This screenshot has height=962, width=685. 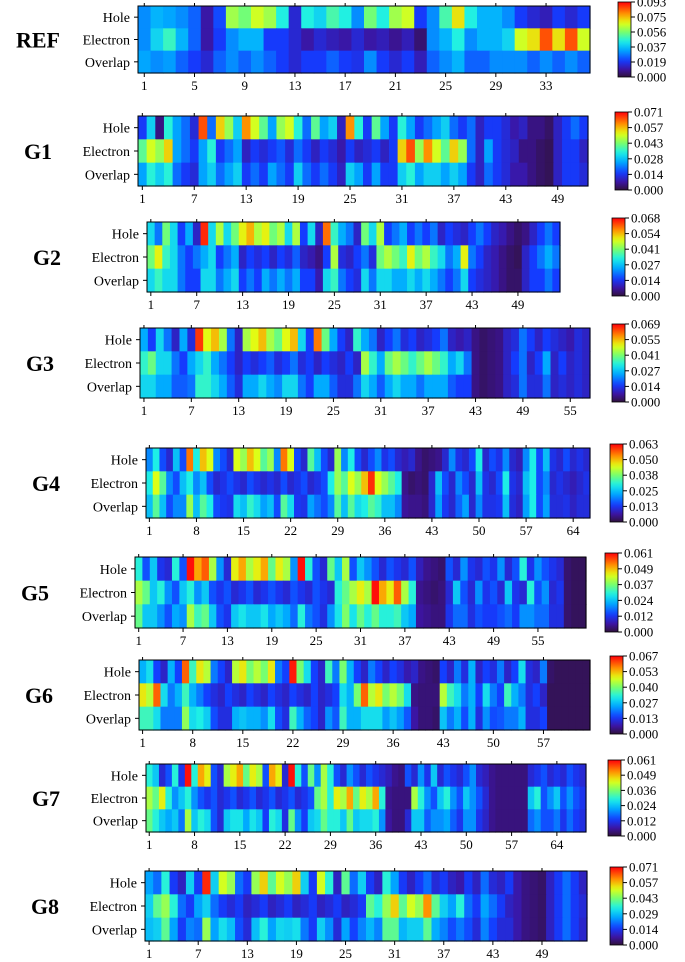 What do you see at coordinates (644, 929) in the screenshot?
I see `colorbar-label: 0.014` at bounding box center [644, 929].